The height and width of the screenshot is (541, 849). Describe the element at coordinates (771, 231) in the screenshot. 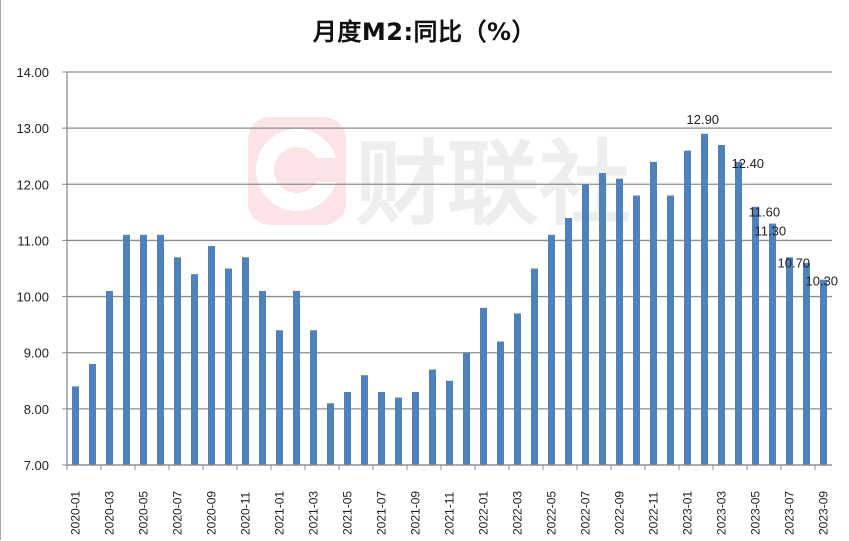

I see `data-label: 11.30` at that location.